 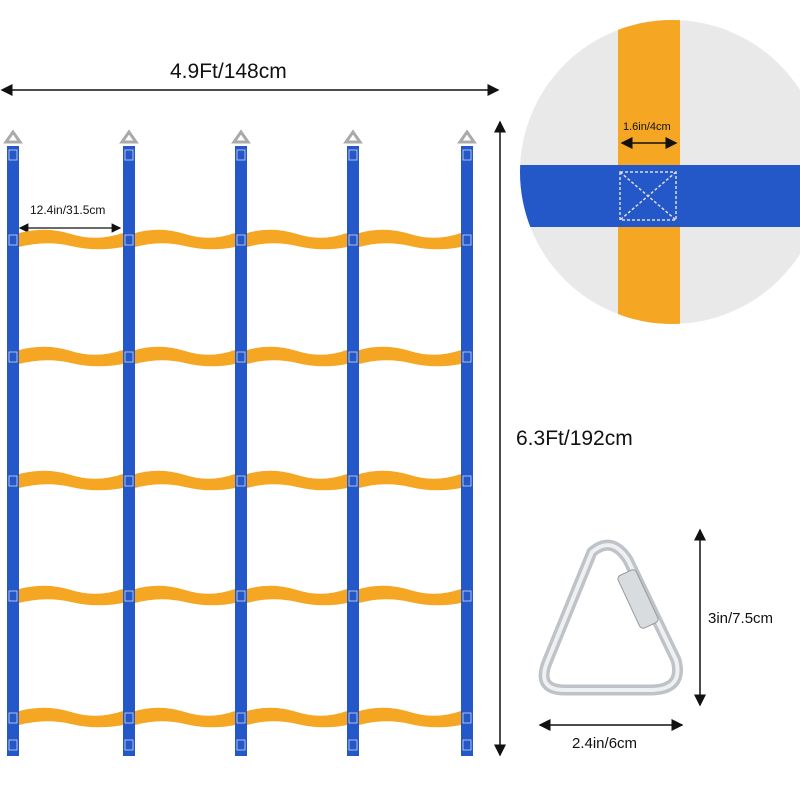 What do you see at coordinates (660, 196) in the screenshot?
I see `detail-blue-strap` at bounding box center [660, 196].